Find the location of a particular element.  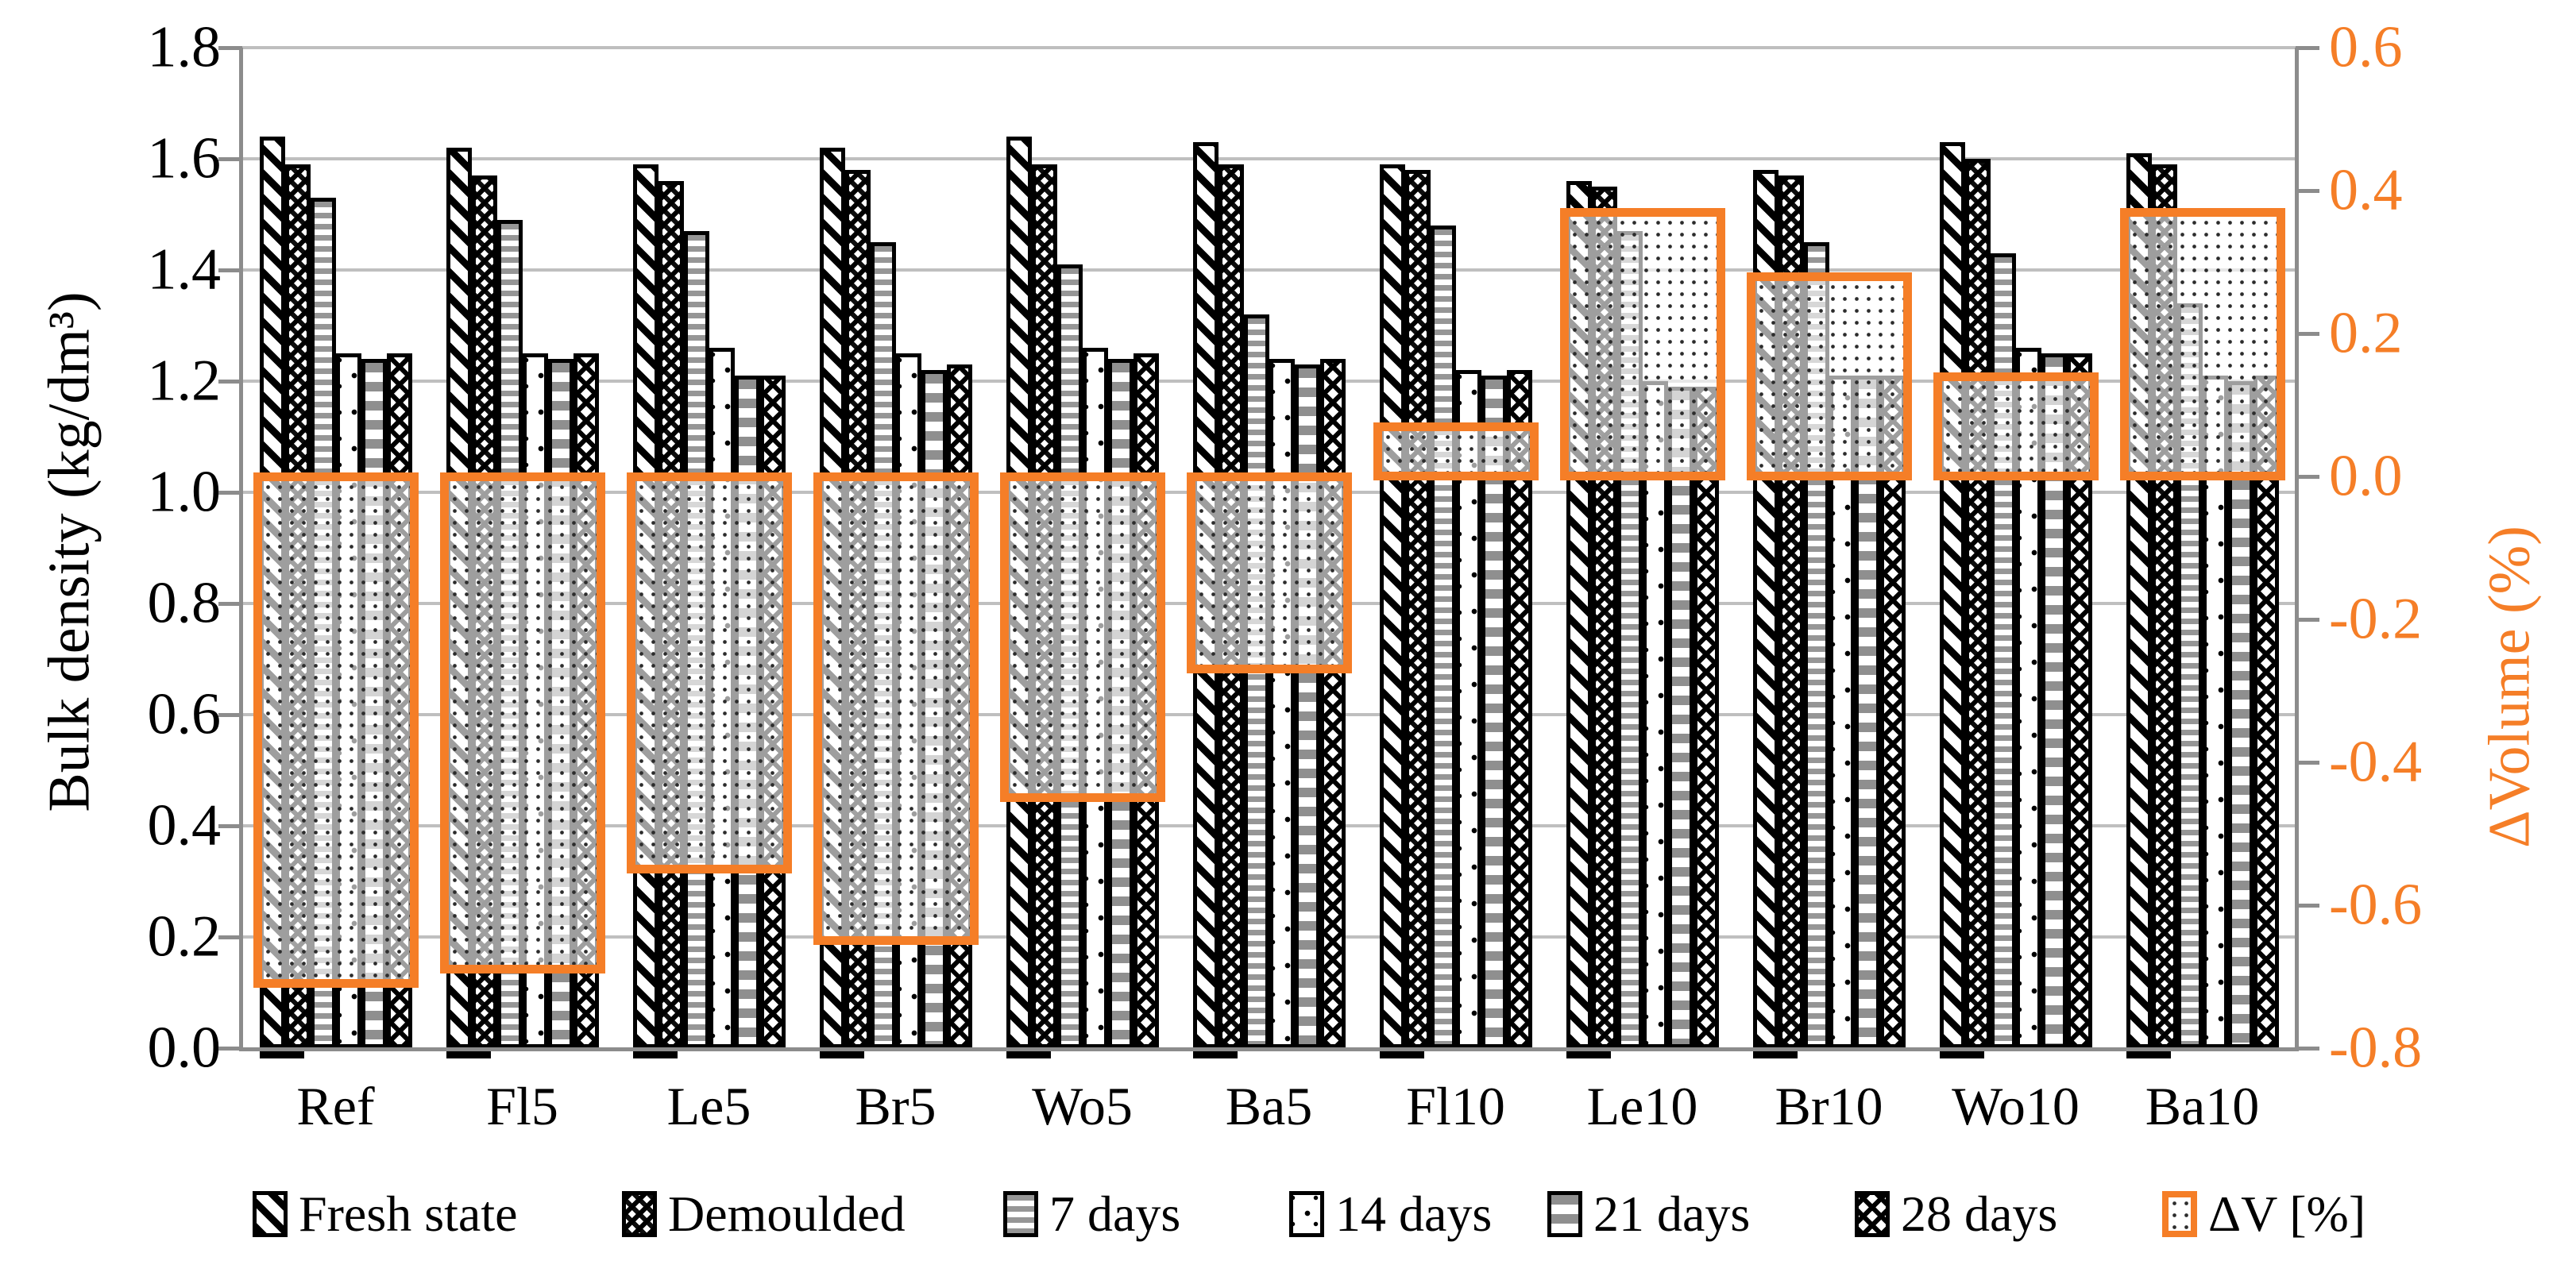

x-tick-label-fl5: Fl5 is located at coordinates (522, 1106).